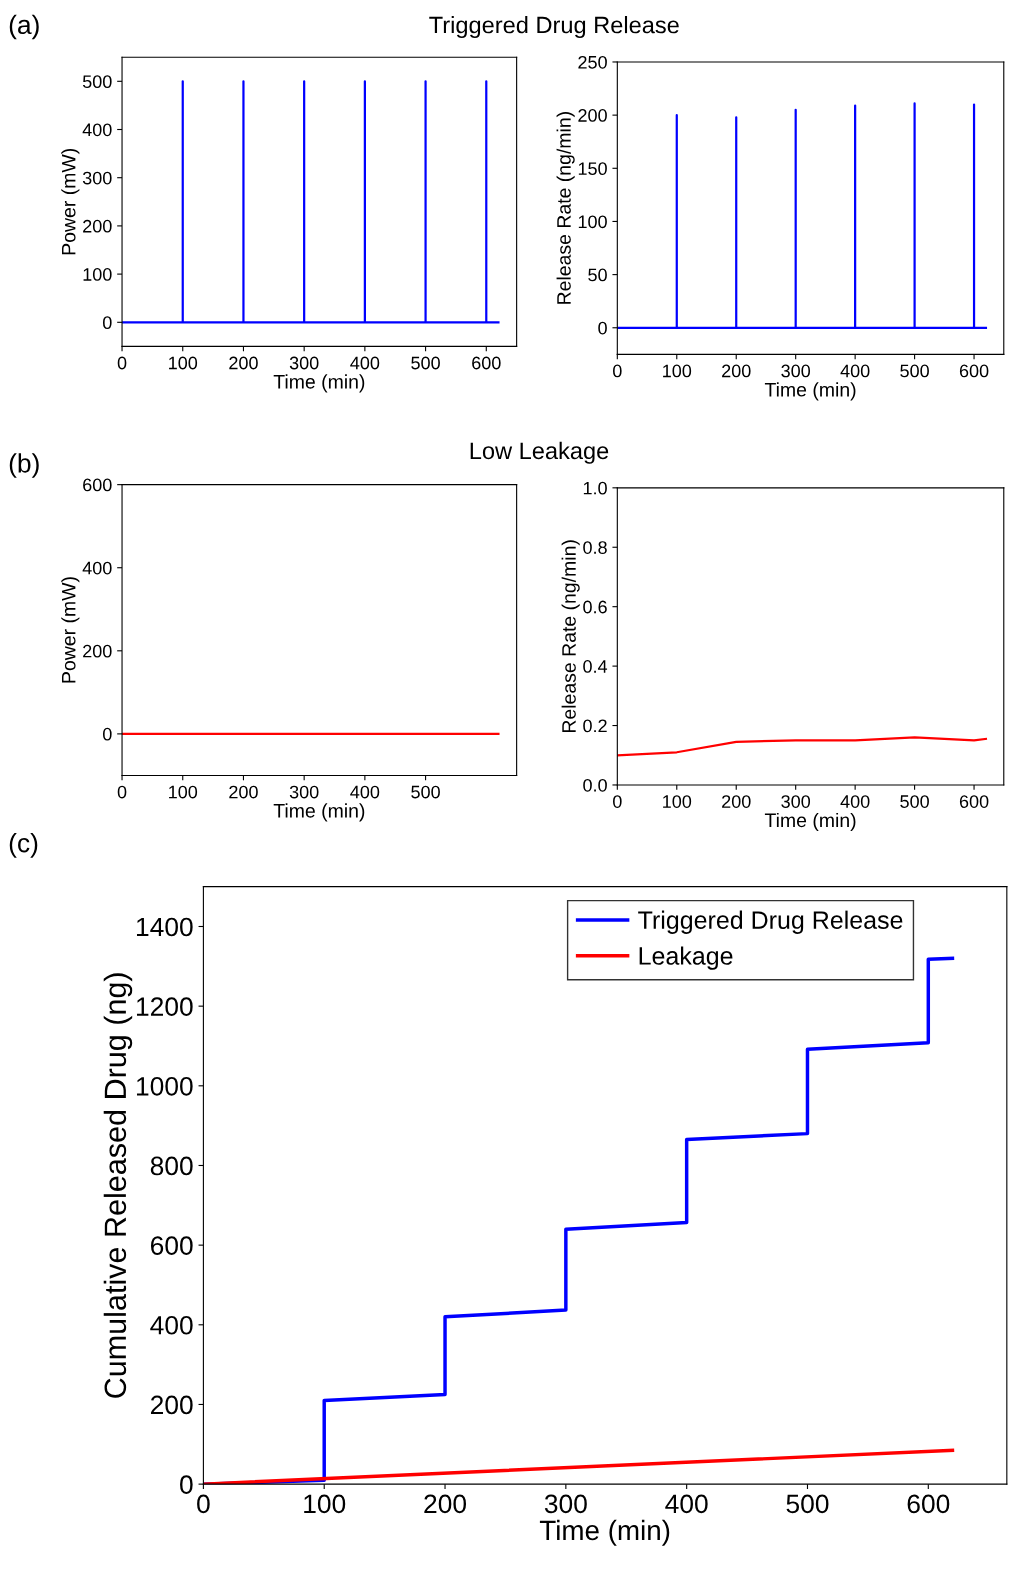 Image resolution: width=1017 pixels, height=1589 pixels. Describe the element at coordinates (592, 62) in the screenshot. I see `y-tick-label: 250` at that location.